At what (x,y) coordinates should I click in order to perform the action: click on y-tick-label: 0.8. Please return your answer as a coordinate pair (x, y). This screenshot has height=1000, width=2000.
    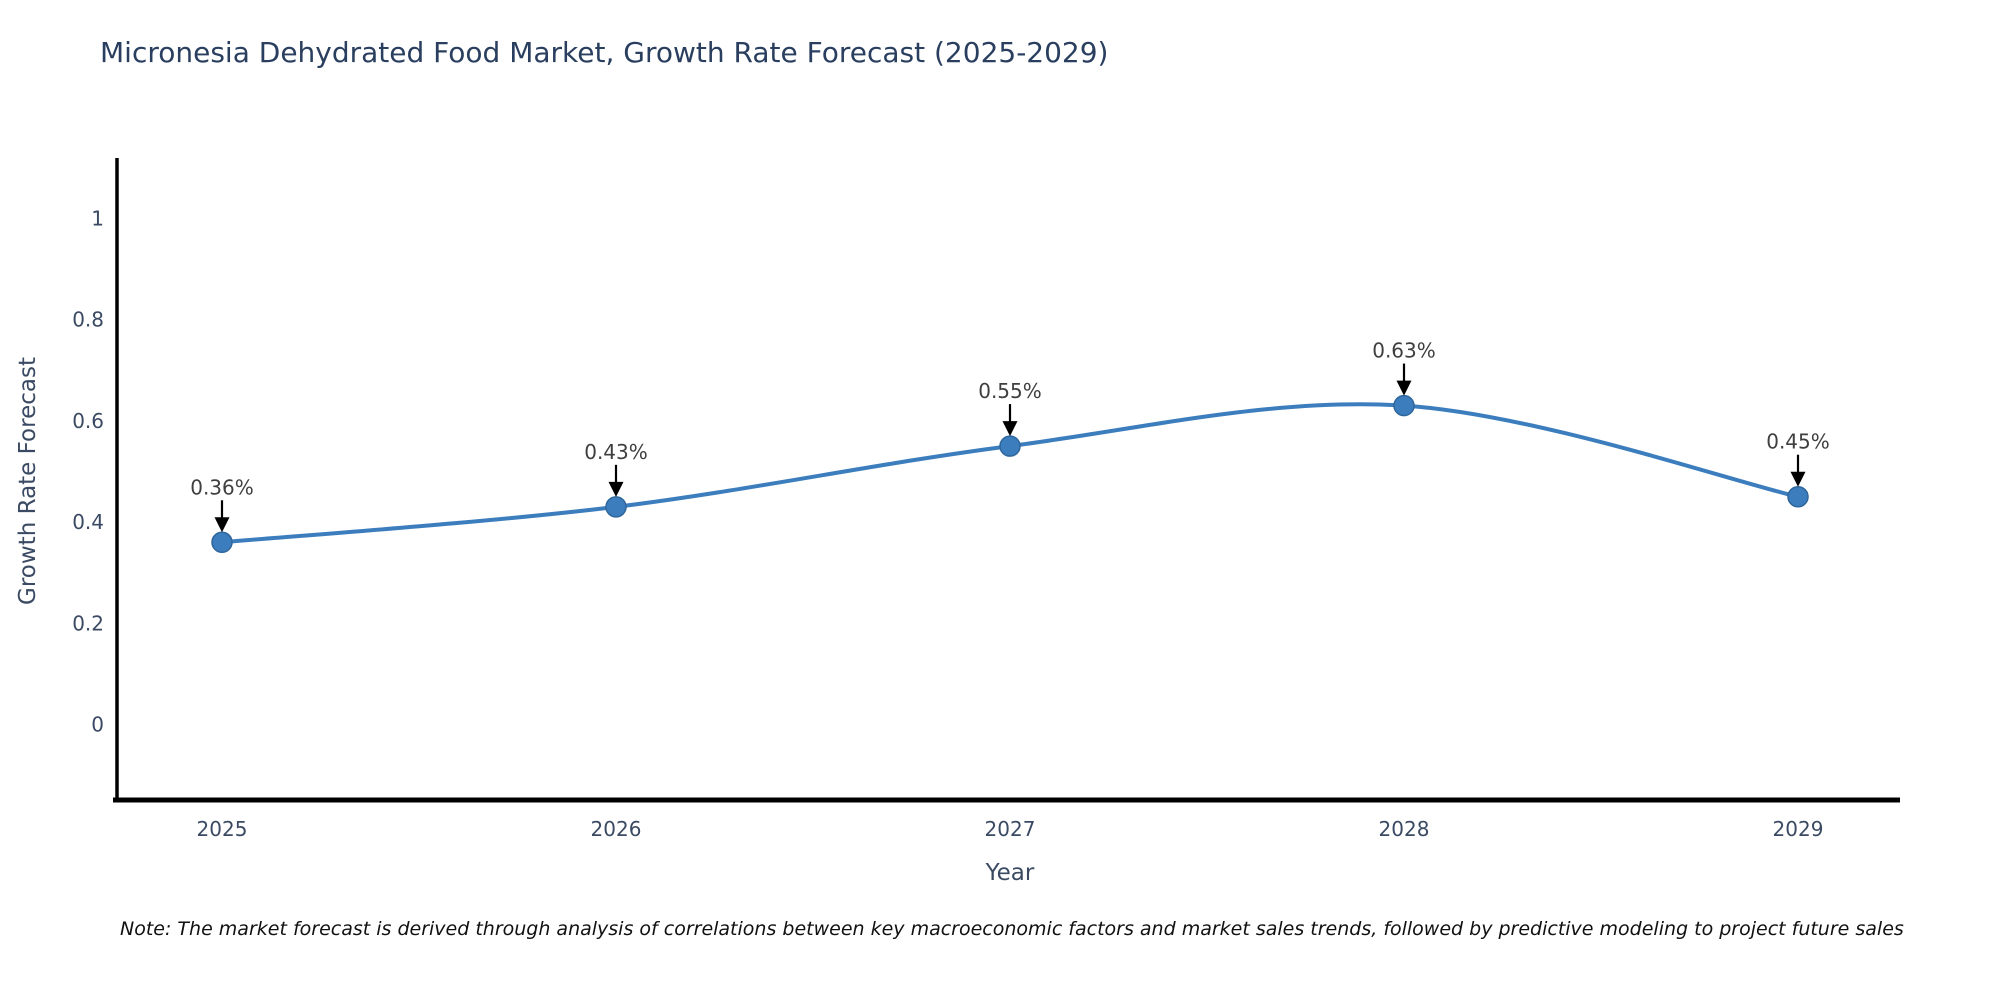
    Looking at the image, I should click on (88, 320).